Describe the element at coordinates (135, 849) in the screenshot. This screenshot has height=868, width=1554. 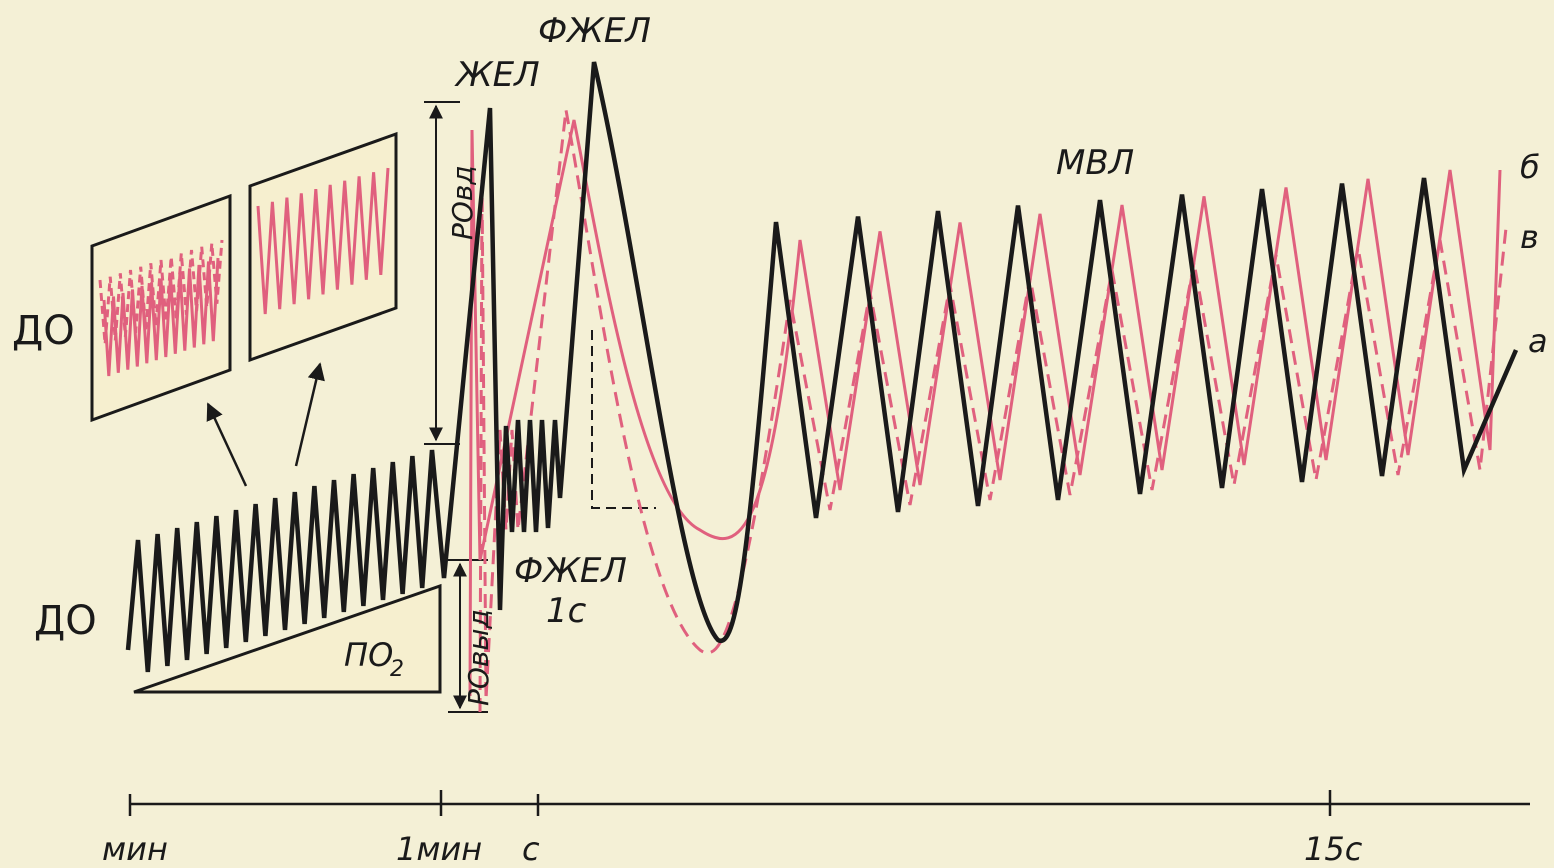
I see `axis-tick-min: мин` at that location.